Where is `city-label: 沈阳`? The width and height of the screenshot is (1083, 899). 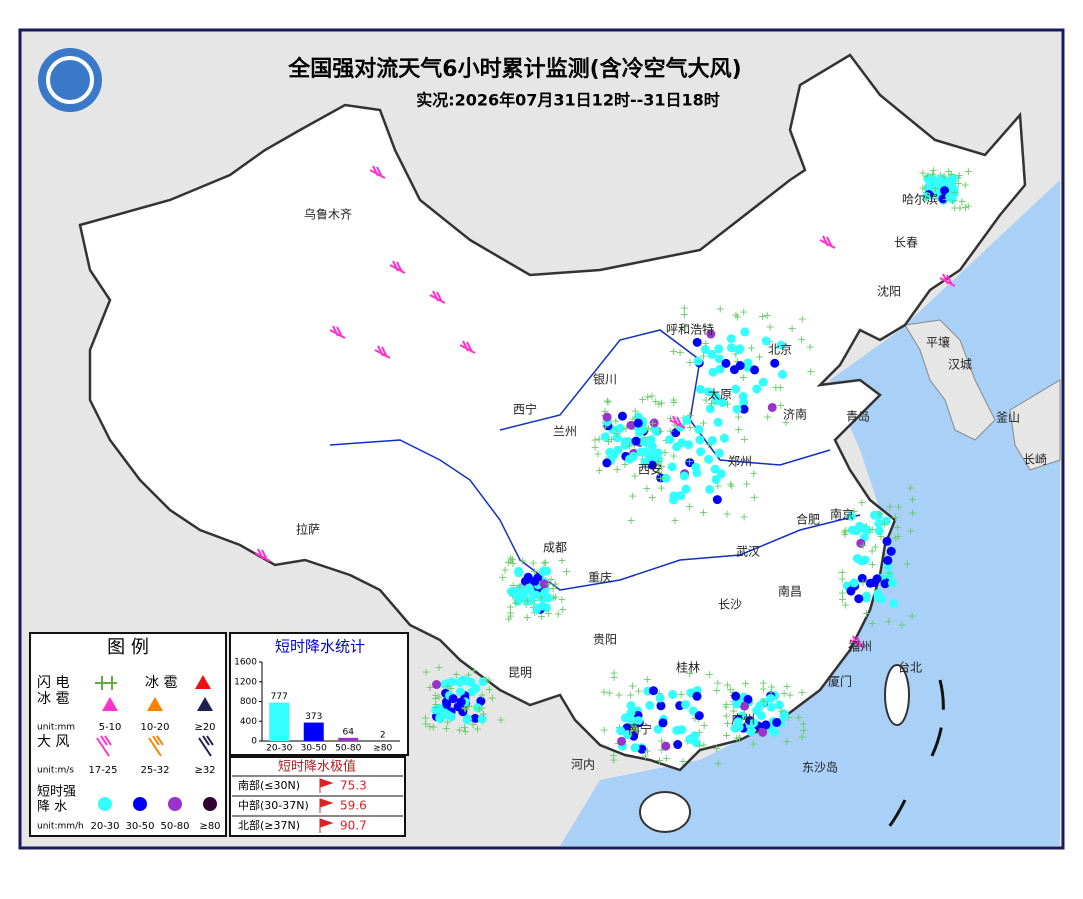
city-label: 沈阳 is located at coordinates (889, 291).